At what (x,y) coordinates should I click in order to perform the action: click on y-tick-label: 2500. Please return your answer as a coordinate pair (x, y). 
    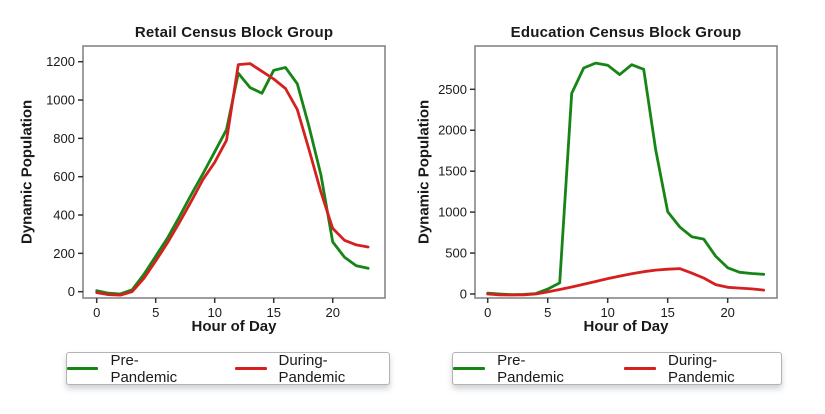
    Looking at the image, I should click on (452, 89).